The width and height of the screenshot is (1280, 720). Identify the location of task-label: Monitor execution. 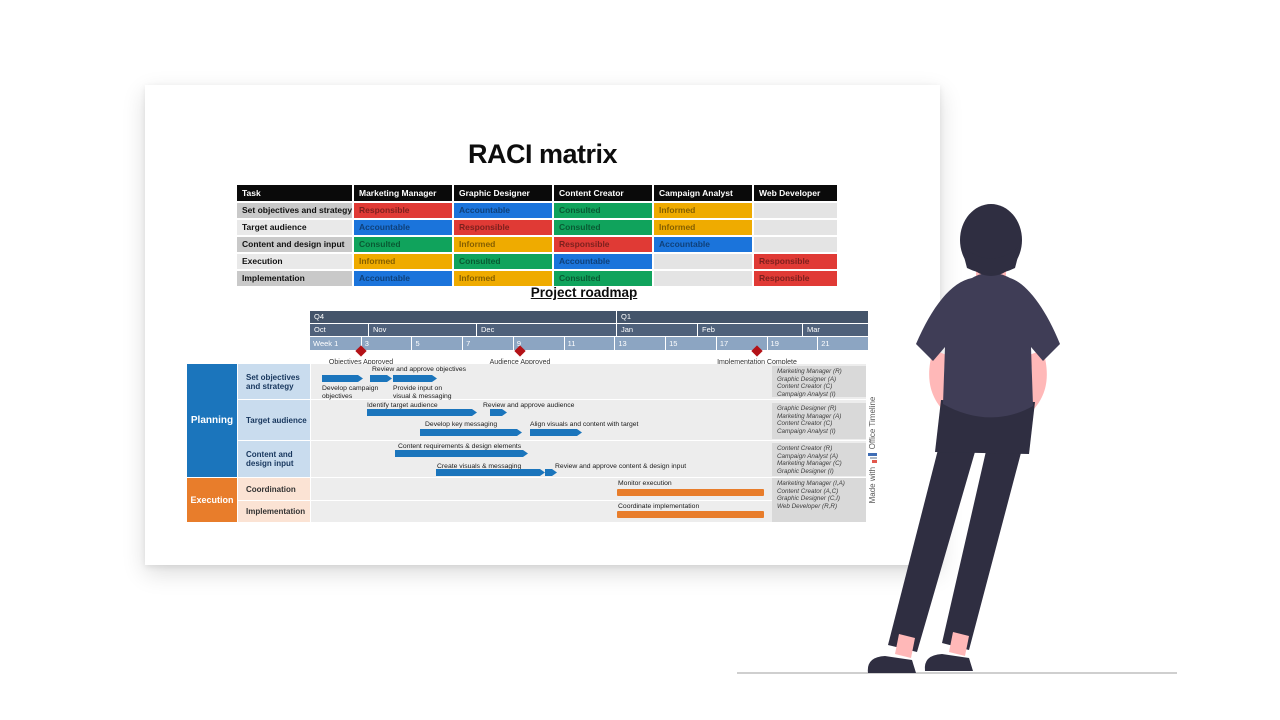
(645, 483).